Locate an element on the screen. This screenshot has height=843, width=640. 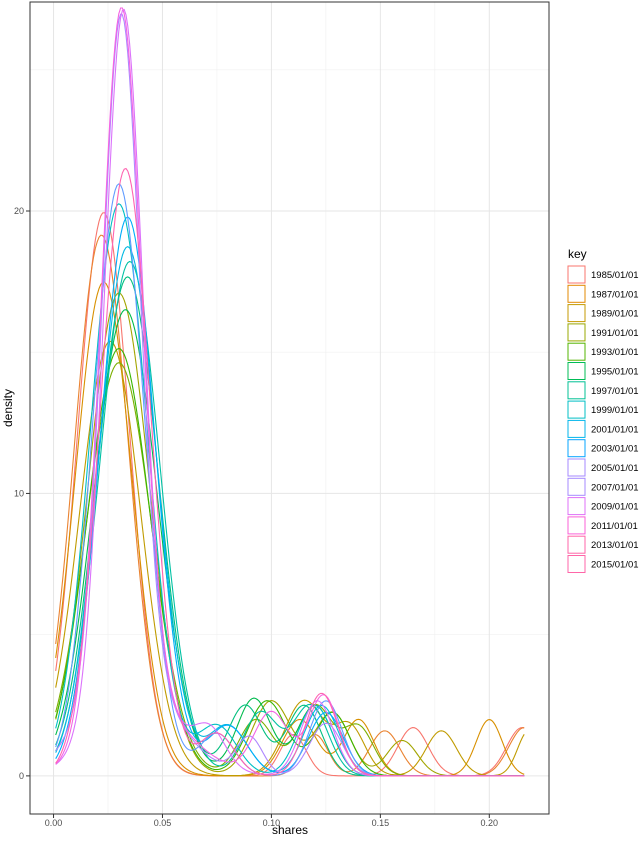
legend-label: 2015/01/01 is located at coordinates (615, 565).